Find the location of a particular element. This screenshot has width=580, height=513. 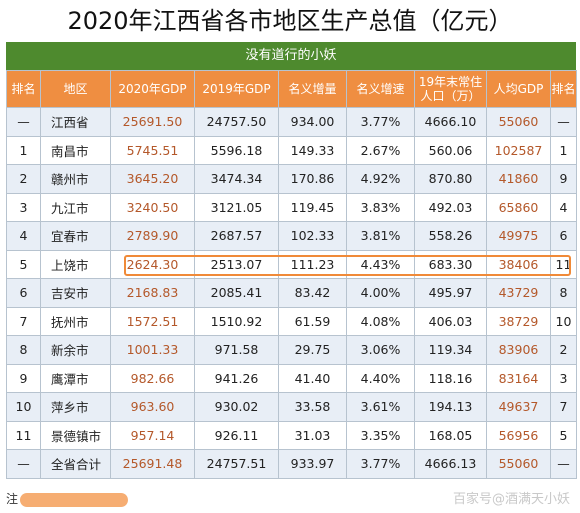

cell-gdp-2019: 24757.50 is located at coordinates (236, 122).